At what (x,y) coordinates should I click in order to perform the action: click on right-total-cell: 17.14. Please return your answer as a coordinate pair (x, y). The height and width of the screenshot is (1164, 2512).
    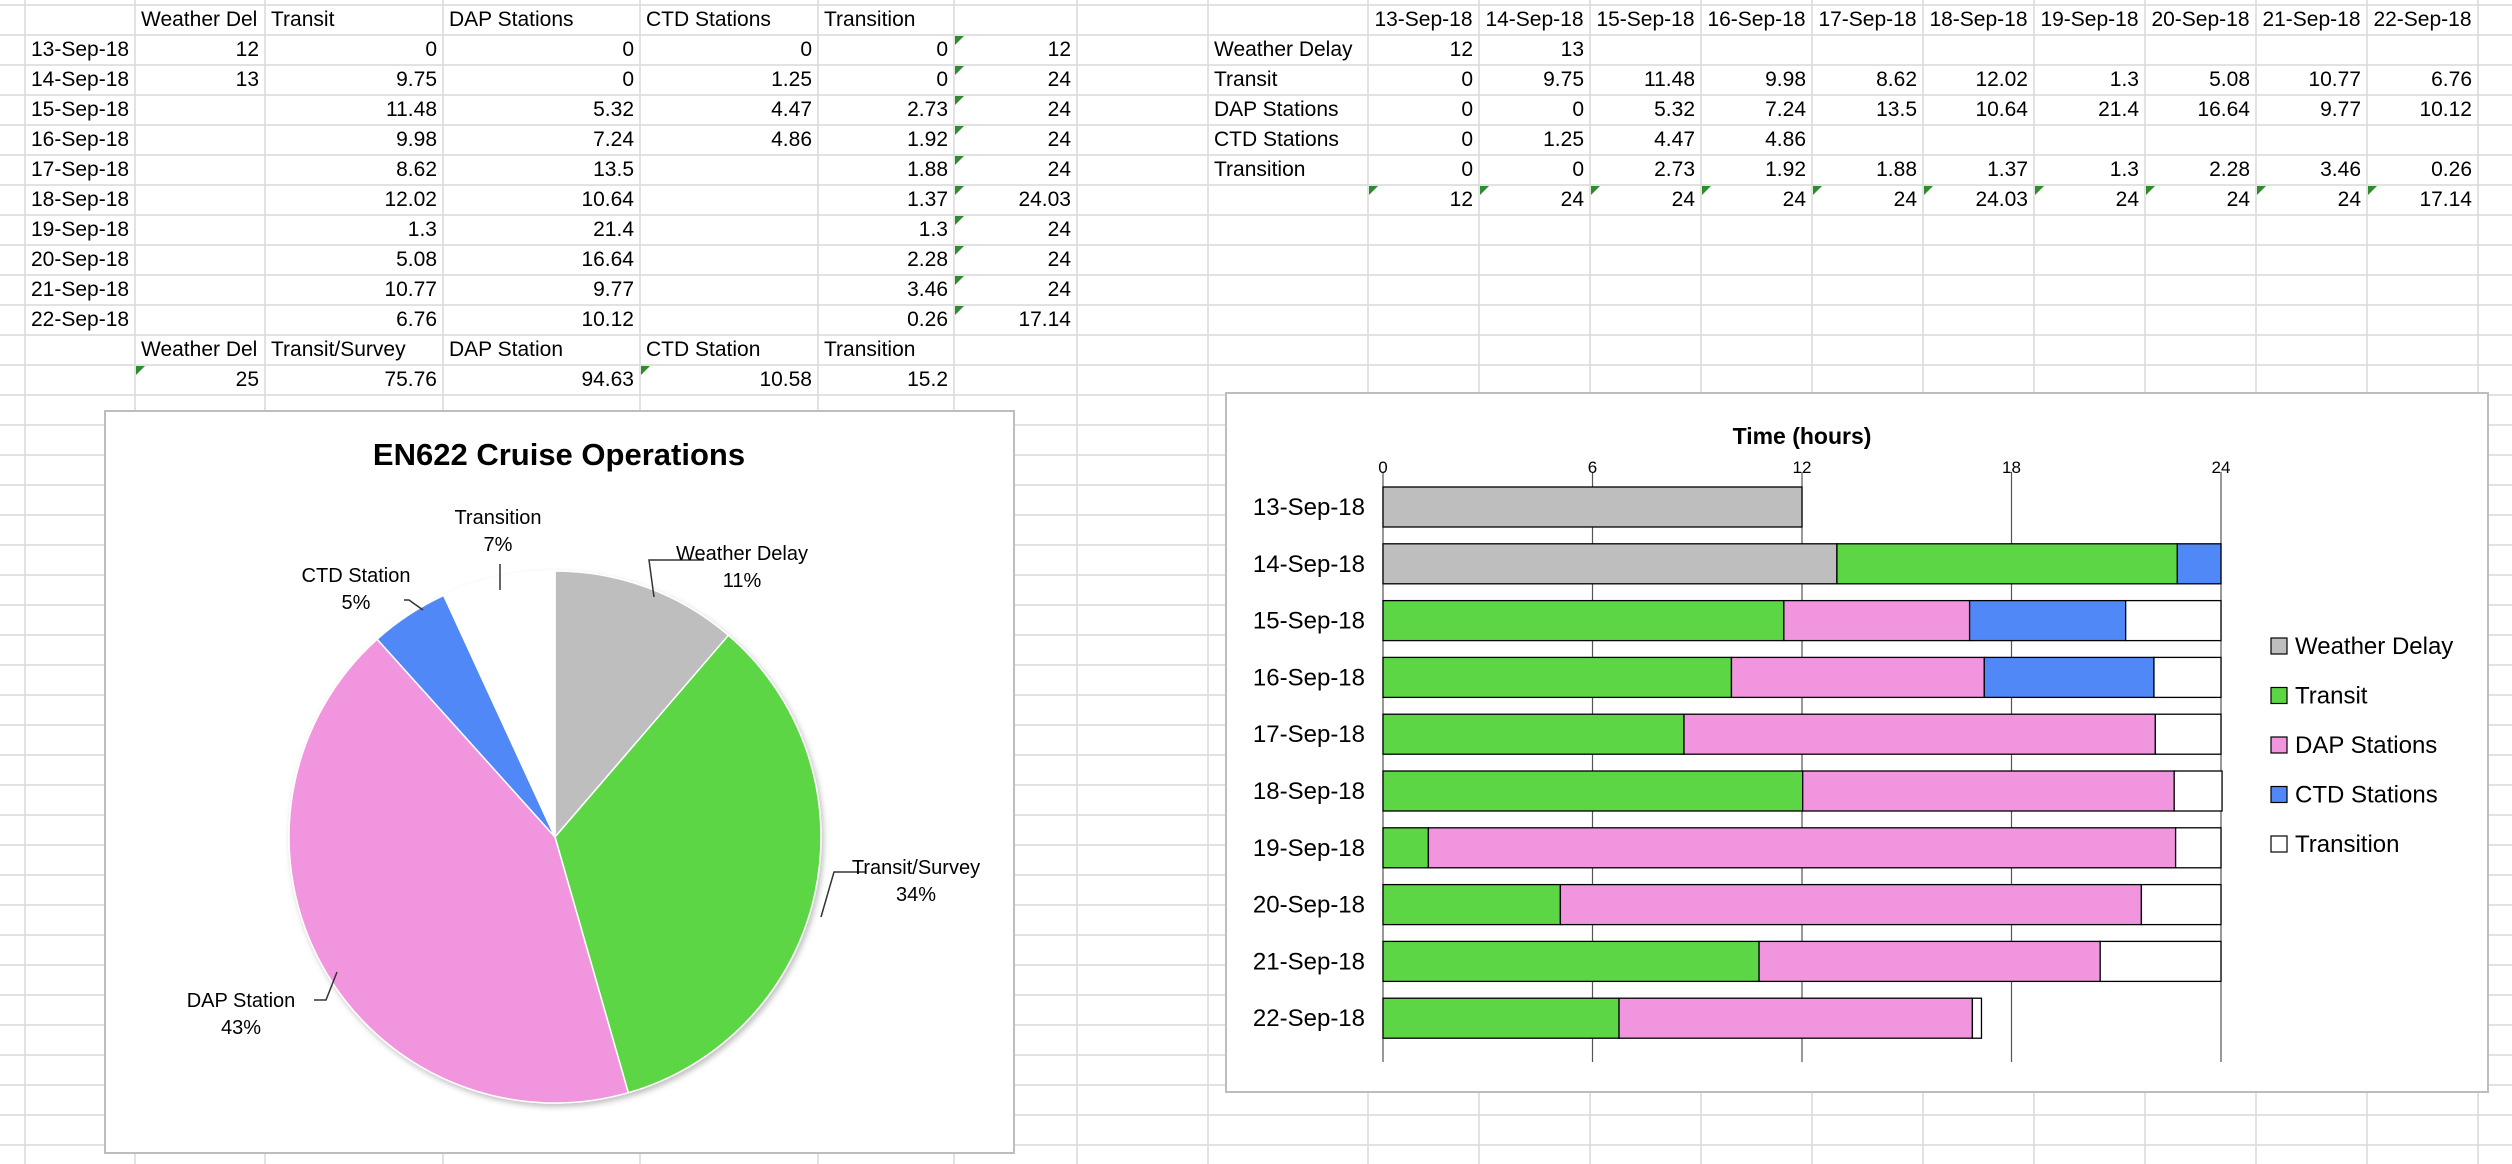
    Looking at the image, I should click on (2445, 199).